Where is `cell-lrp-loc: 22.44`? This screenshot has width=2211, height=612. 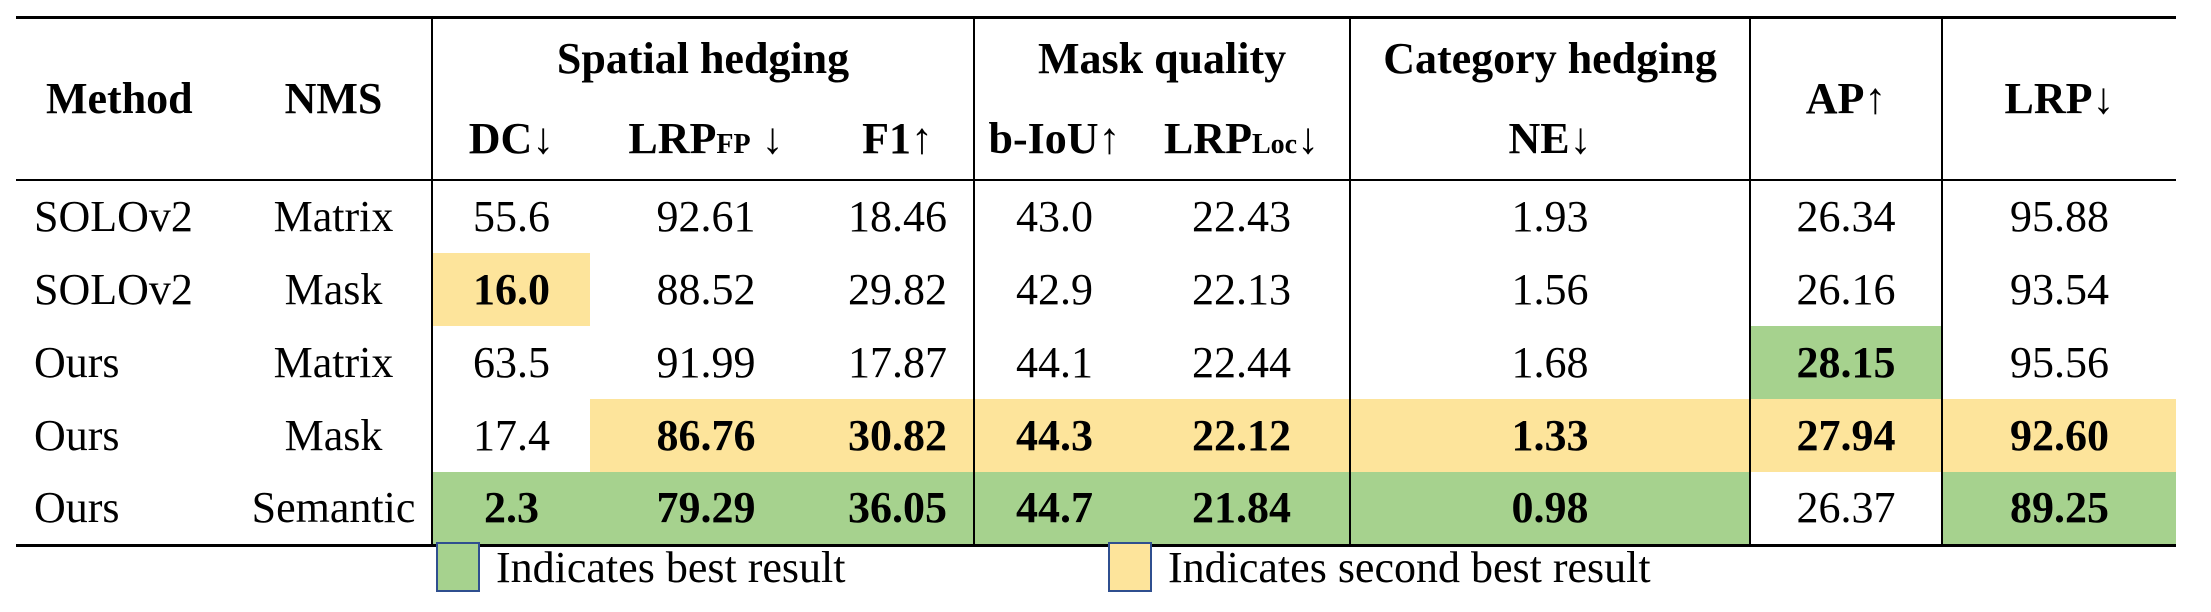
cell-lrp-loc: 22.44 is located at coordinates (1242, 362).